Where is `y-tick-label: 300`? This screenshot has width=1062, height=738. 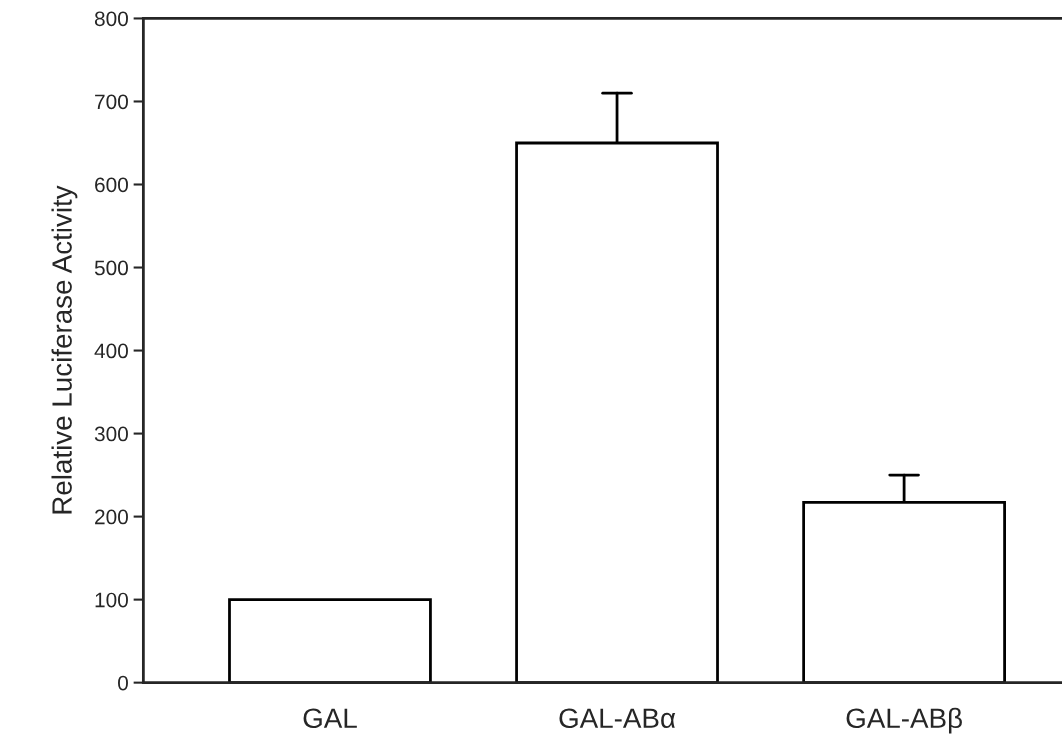 y-tick-label: 300 is located at coordinates (111, 434).